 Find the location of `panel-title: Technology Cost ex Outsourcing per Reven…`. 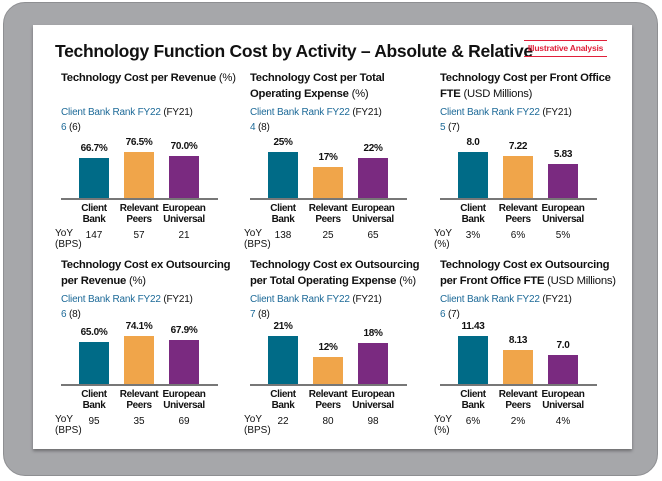

panel-title: Technology Cost ex Outsourcing per Reven… is located at coordinates (153, 273).